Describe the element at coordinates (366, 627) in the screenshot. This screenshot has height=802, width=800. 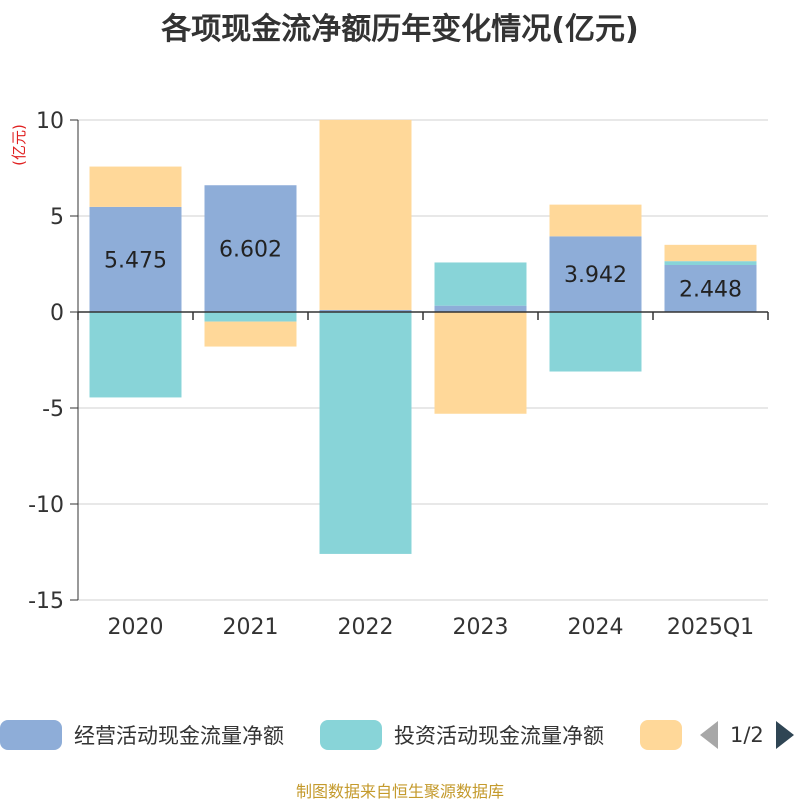
I see `x-tick-label: 2022` at that location.